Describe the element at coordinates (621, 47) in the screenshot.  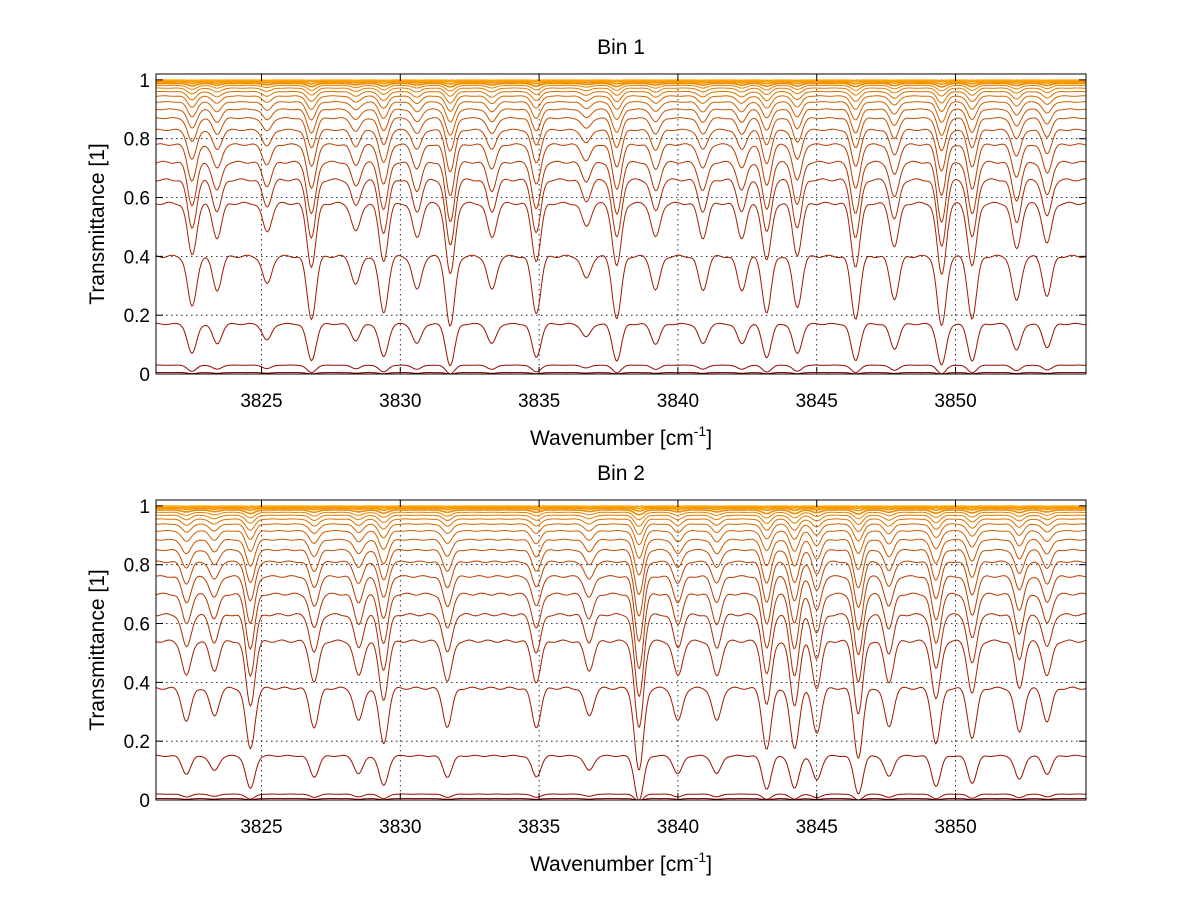
I see `chart-title: Bin 1` at that location.